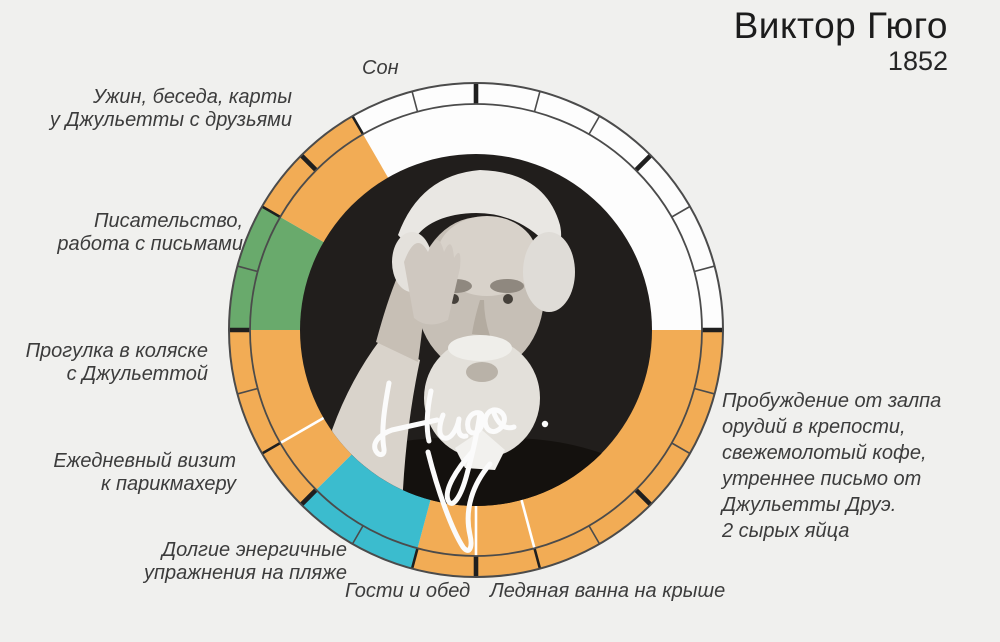  I want to click on hugo-signature, so click(460, 466).